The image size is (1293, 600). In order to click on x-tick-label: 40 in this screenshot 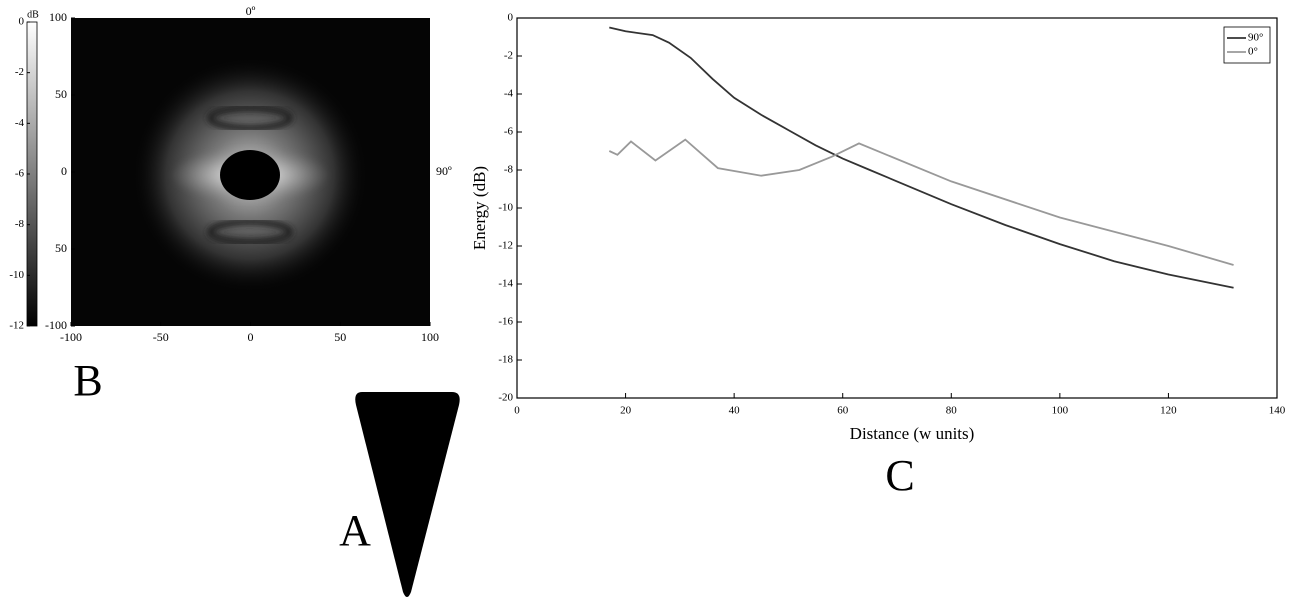, I will do `click(735, 411)`.